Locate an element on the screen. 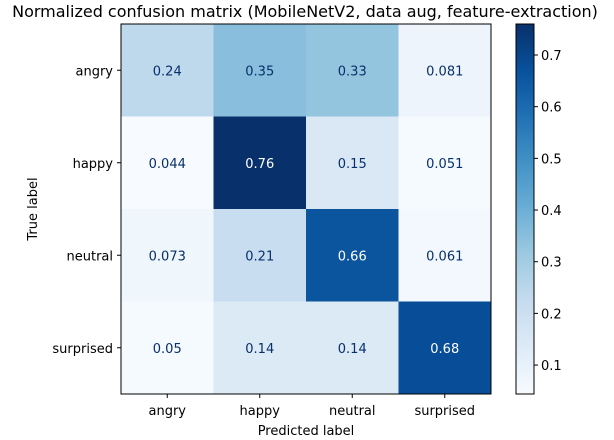 The height and width of the screenshot is (440, 614). colorbar-tick-label: 0.7 is located at coordinates (551, 56).